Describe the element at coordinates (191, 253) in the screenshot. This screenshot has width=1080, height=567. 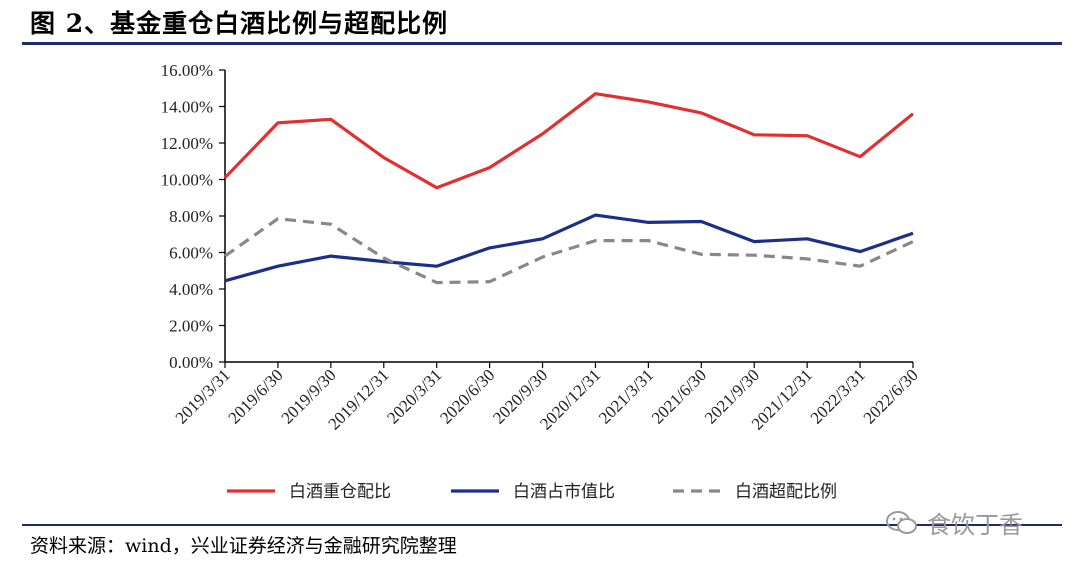
I see `y-tick-label: 6.00%` at that location.